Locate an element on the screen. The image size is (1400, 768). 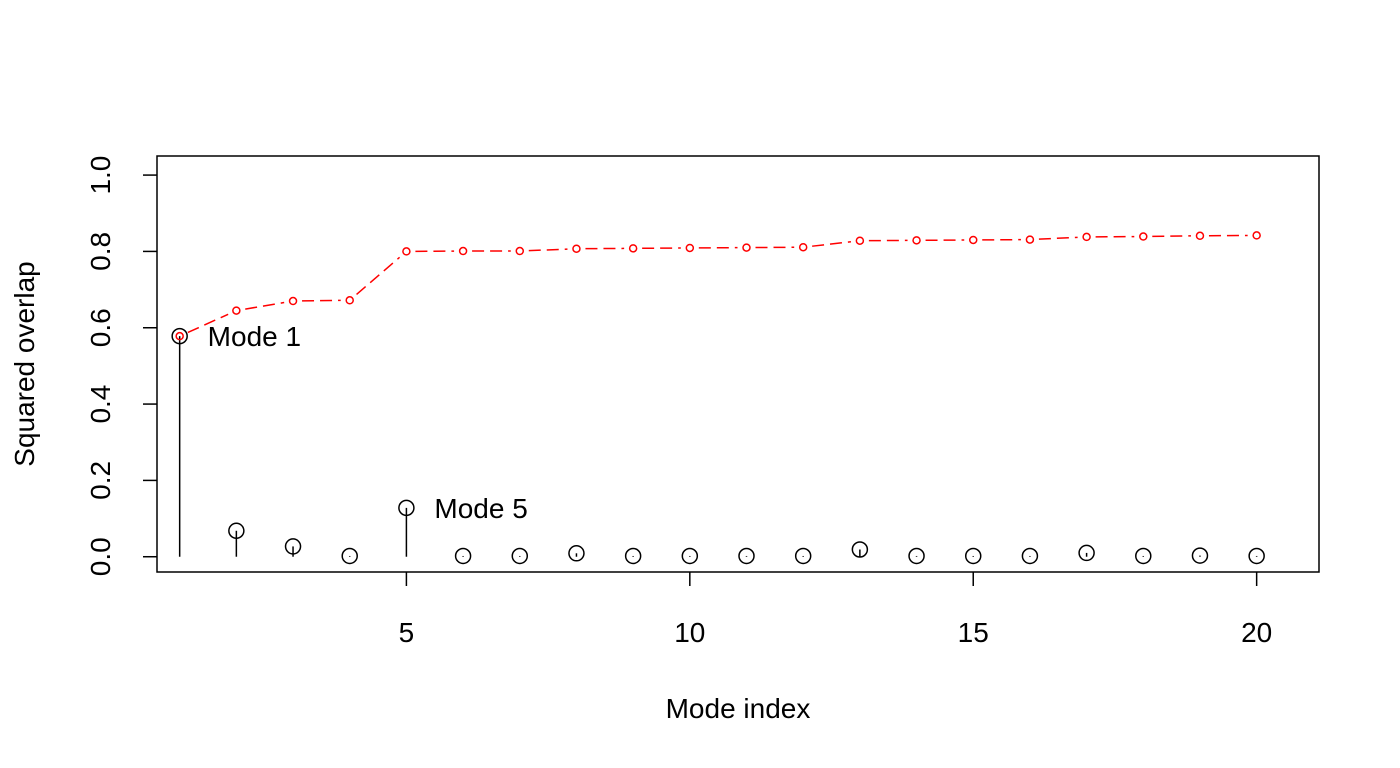
cumulative-line is located at coordinates (717, 284).